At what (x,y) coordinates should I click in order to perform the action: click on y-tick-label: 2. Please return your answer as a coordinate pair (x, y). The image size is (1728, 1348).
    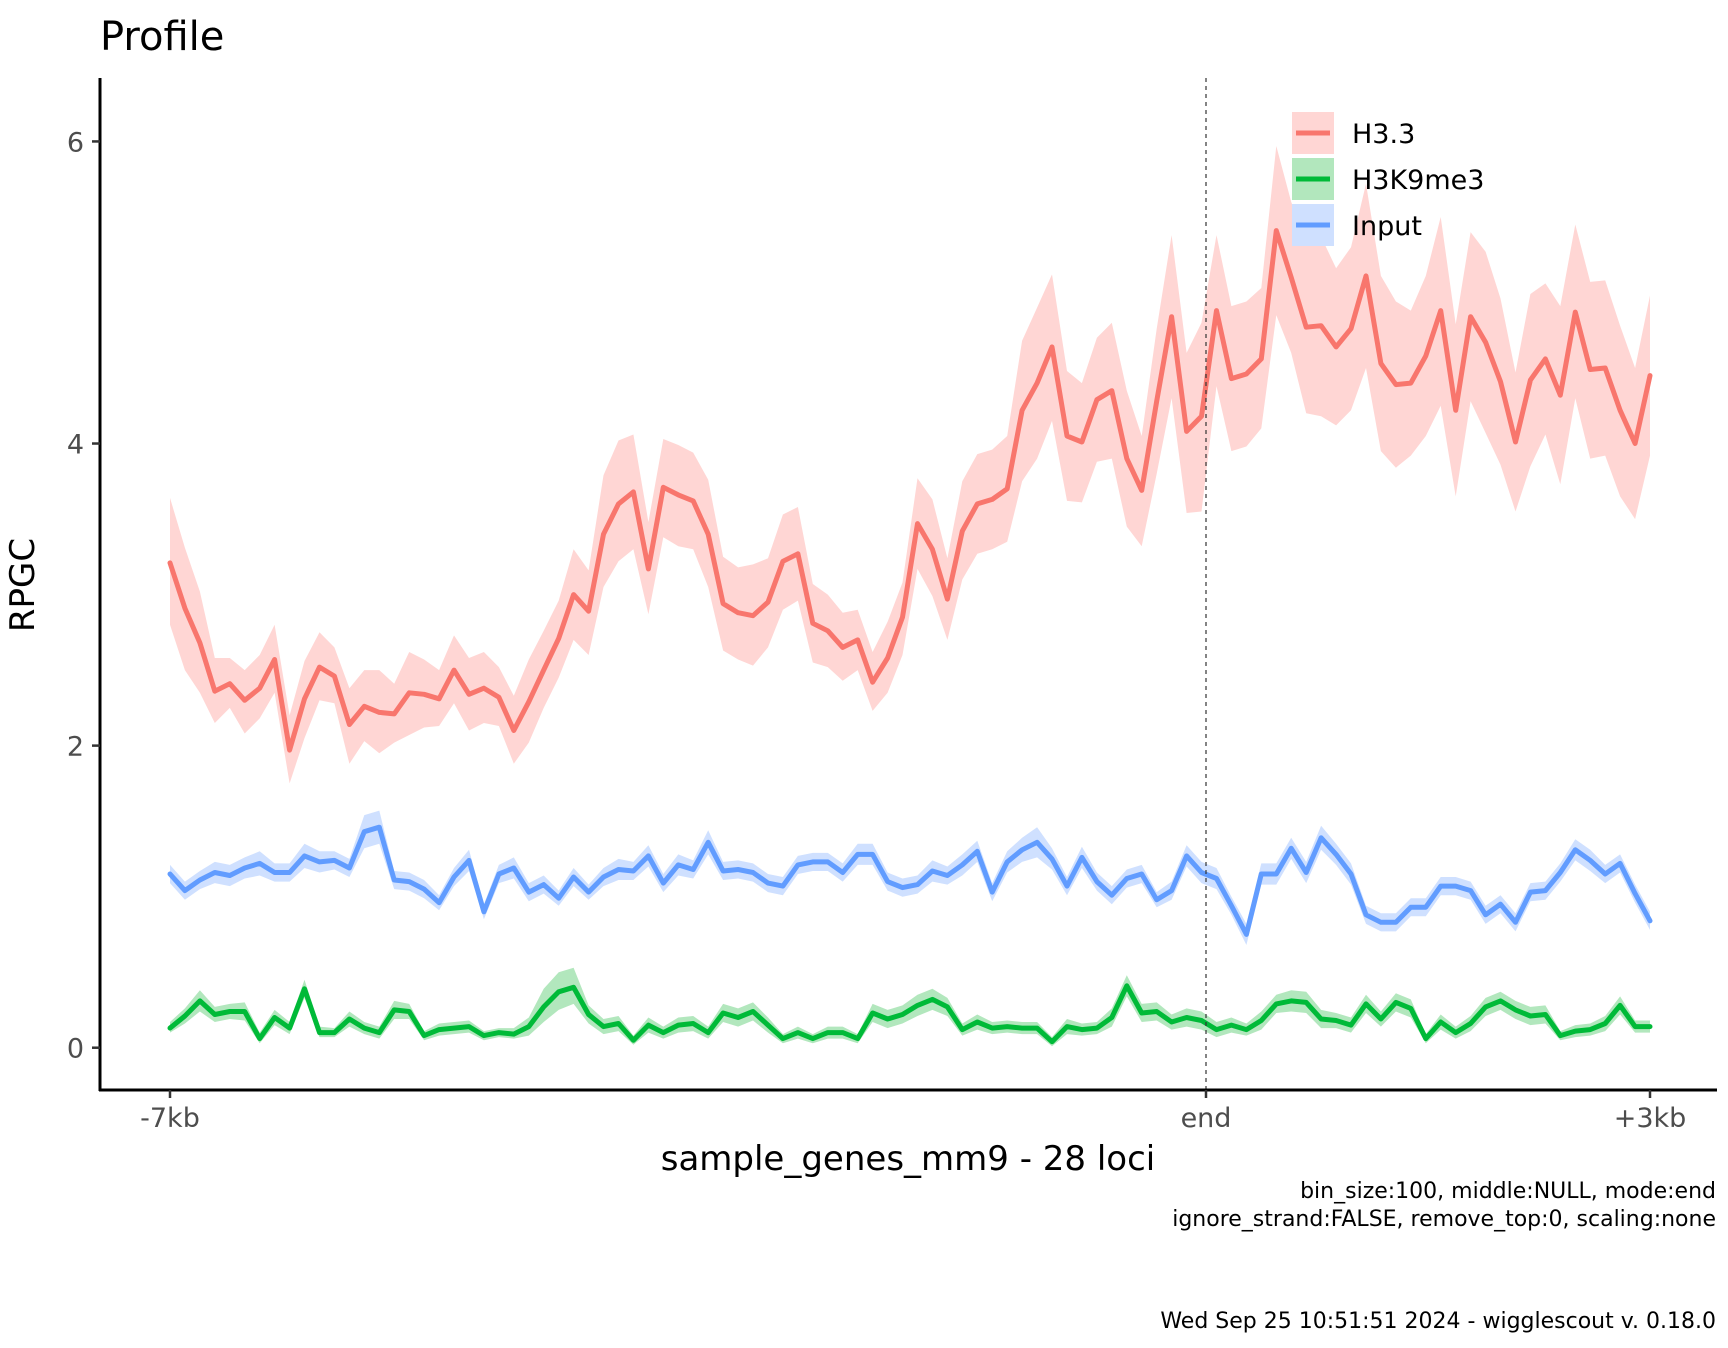
    Looking at the image, I should click on (75, 747).